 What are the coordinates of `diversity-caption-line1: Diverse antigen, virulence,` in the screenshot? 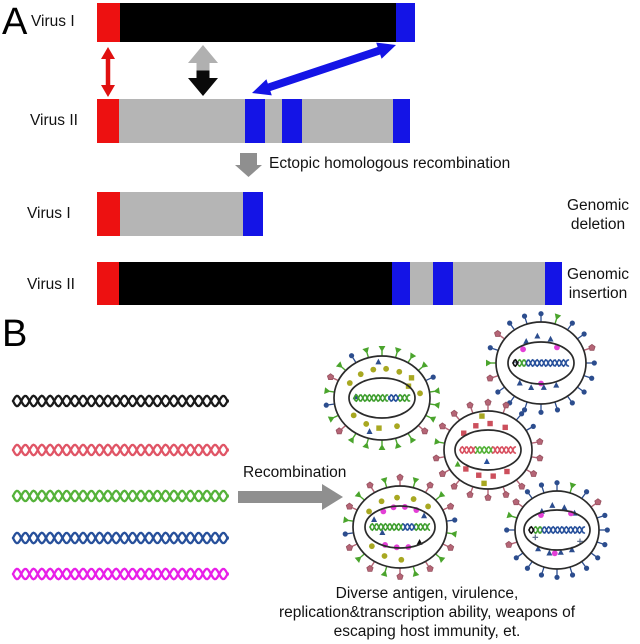 It's located at (427, 593).